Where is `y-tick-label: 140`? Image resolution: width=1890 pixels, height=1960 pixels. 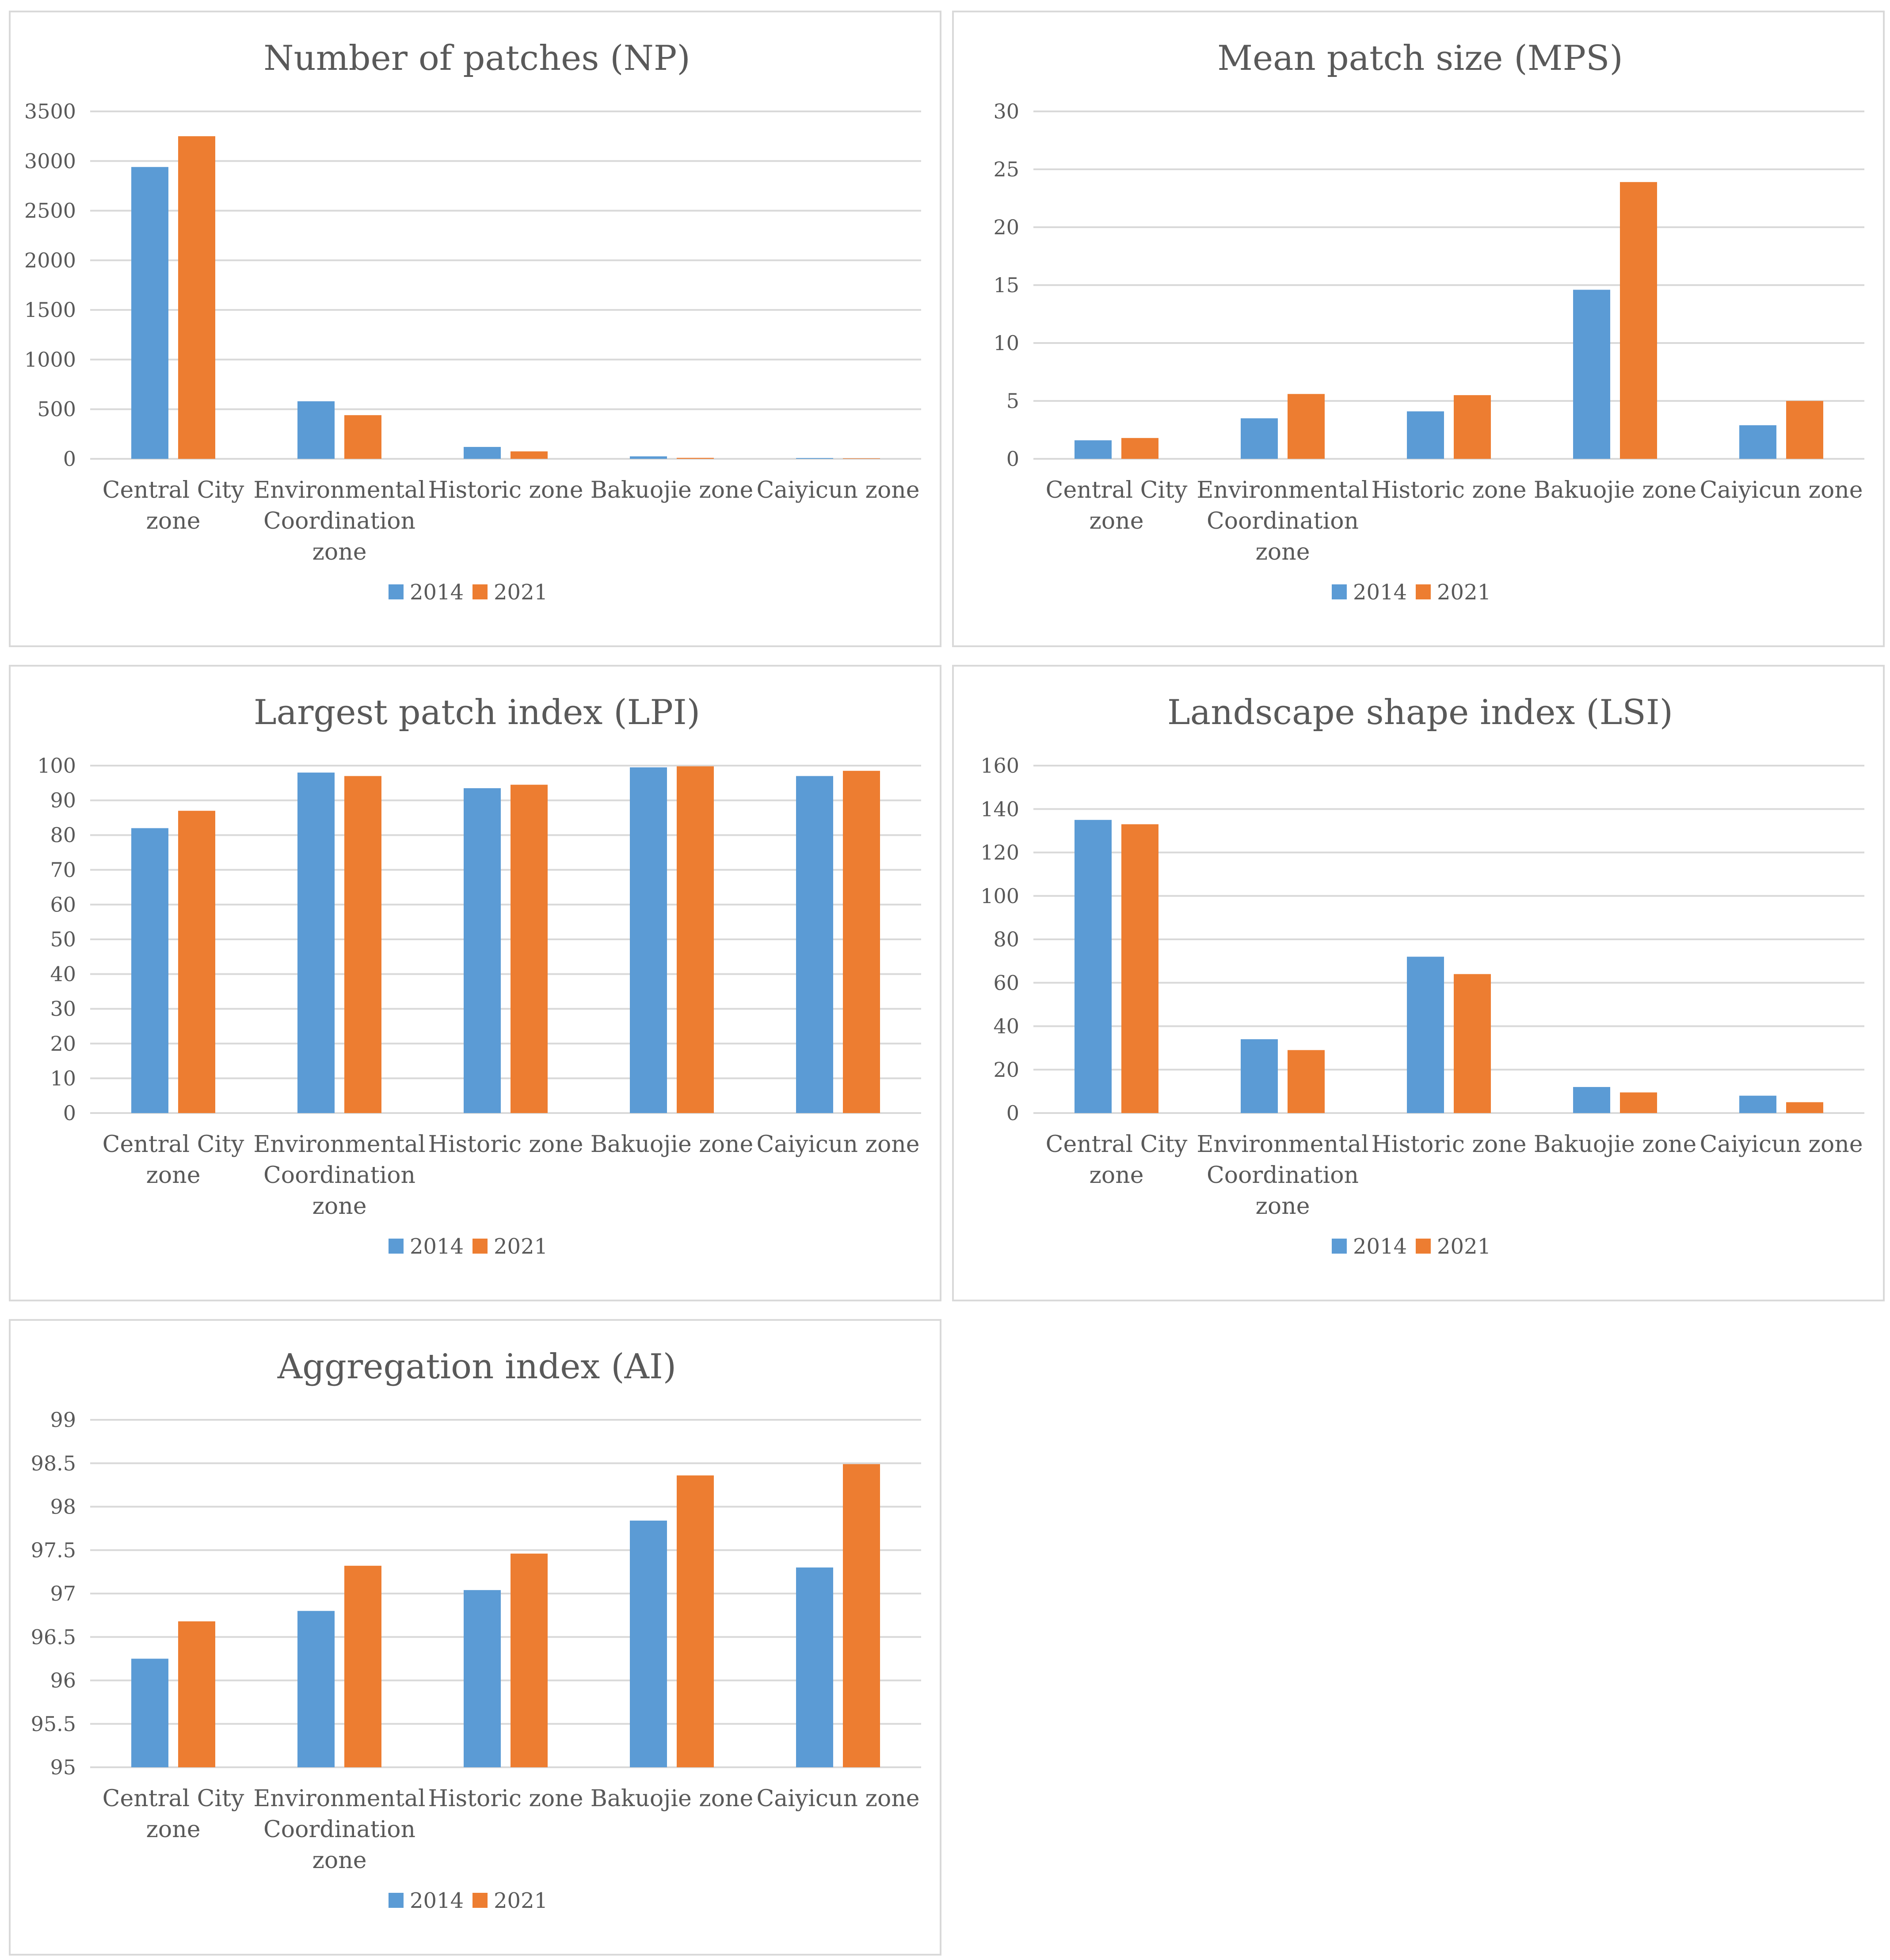
y-tick-label: 140 is located at coordinates (999, 809).